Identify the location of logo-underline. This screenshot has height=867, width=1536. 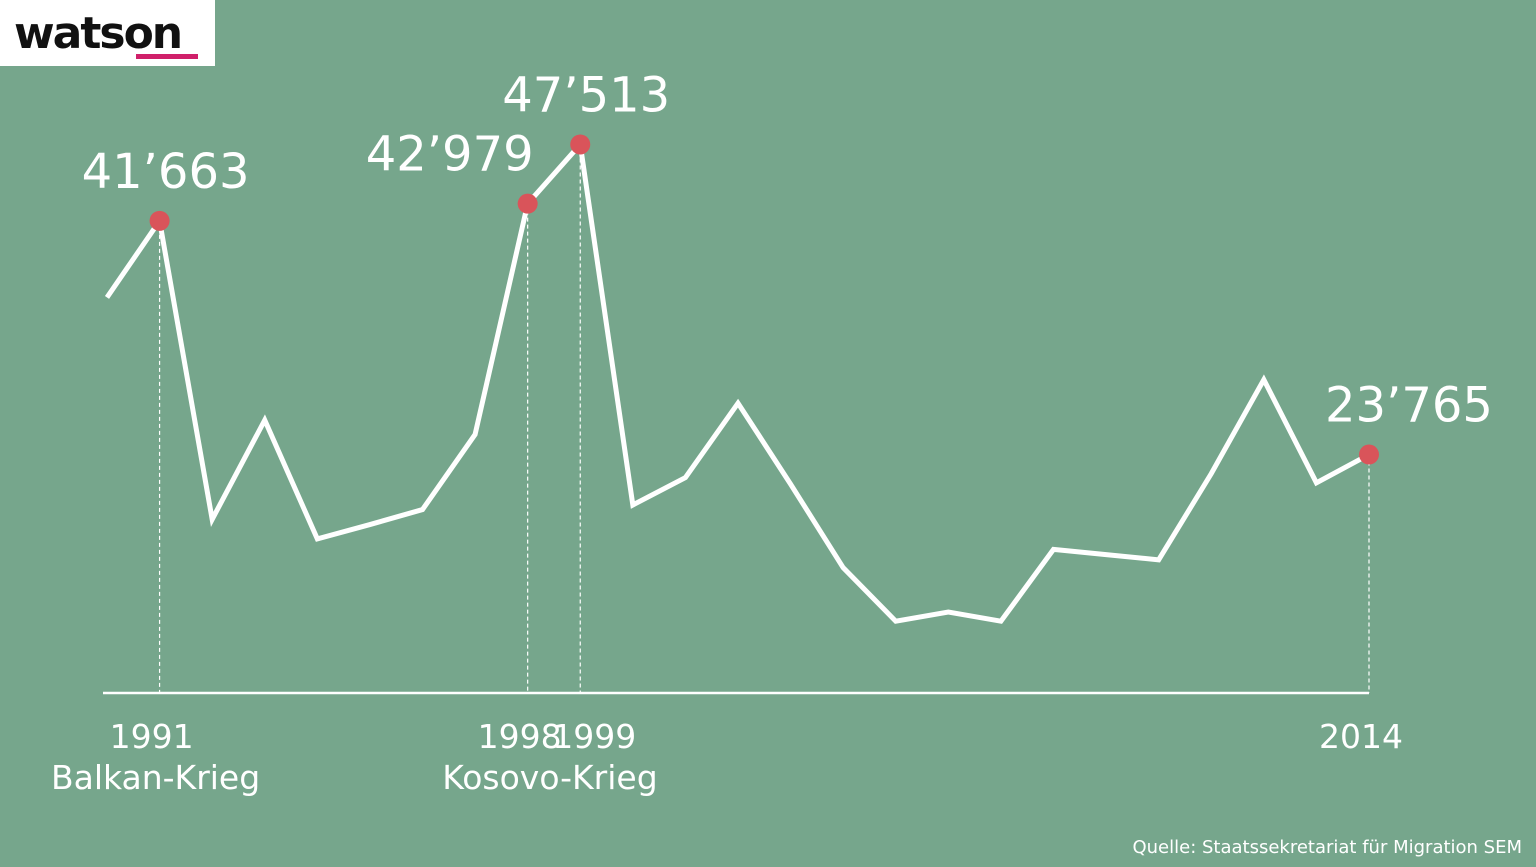
(167, 56).